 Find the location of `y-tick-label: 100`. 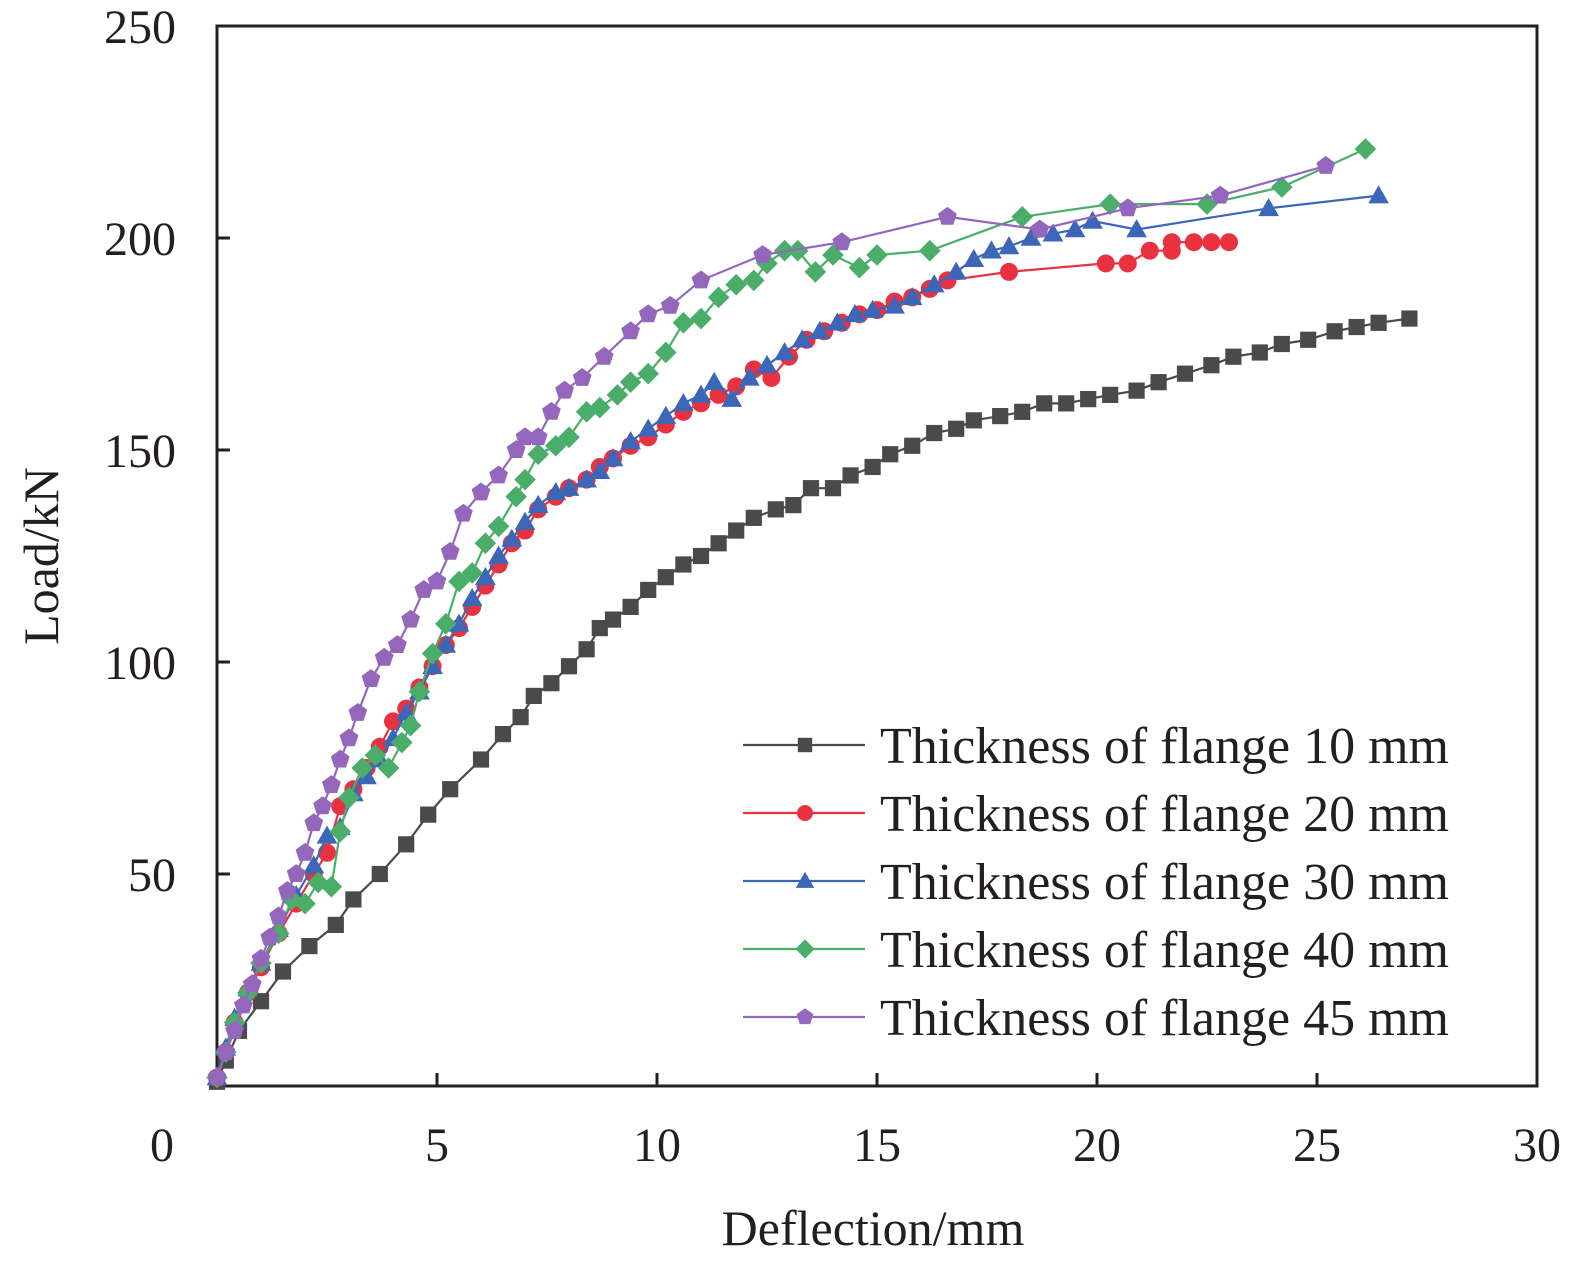

y-tick-label: 100 is located at coordinates (140, 663).